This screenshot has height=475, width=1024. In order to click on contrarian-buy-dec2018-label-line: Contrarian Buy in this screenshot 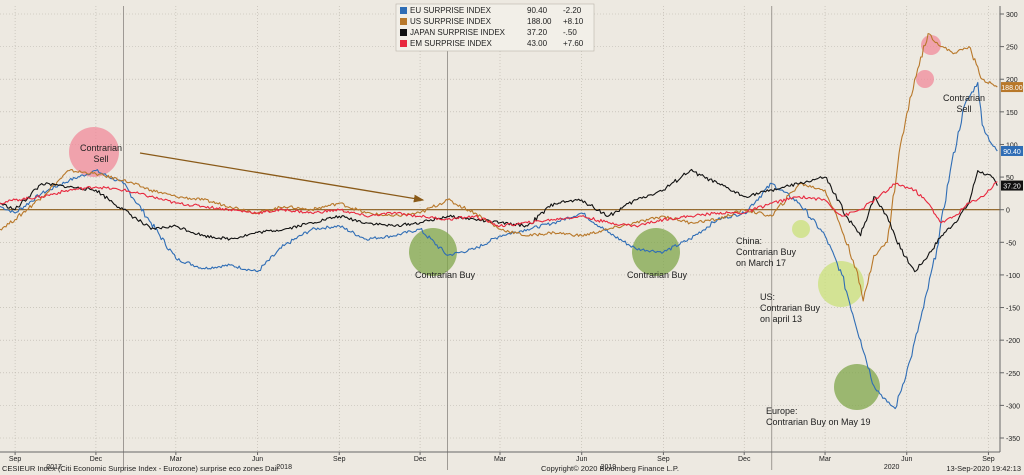, I will do `click(445, 275)`.